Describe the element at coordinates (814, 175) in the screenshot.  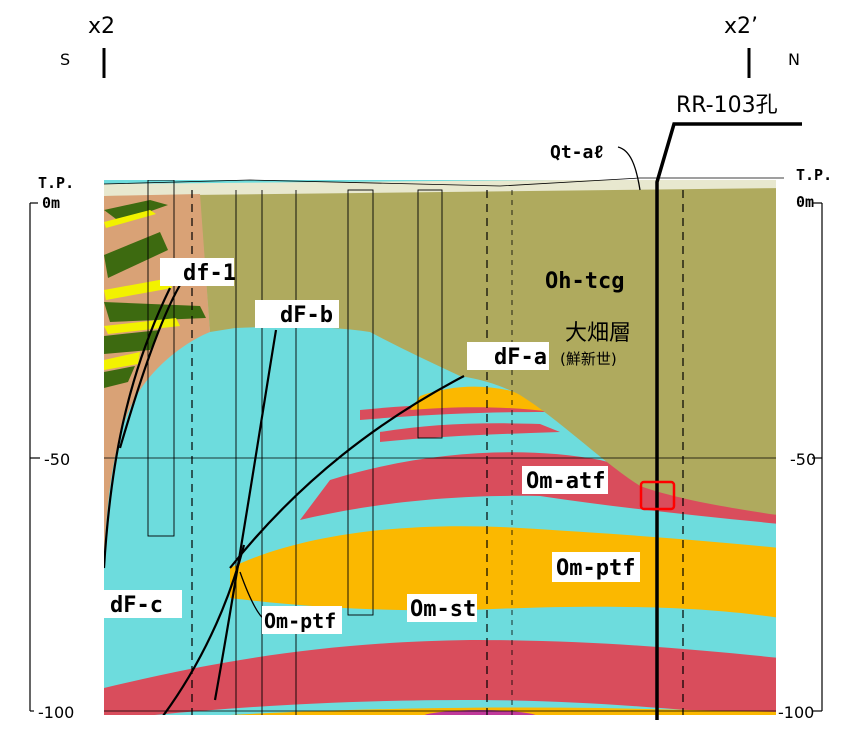
I see `tp-label-right: T.P.` at that location.